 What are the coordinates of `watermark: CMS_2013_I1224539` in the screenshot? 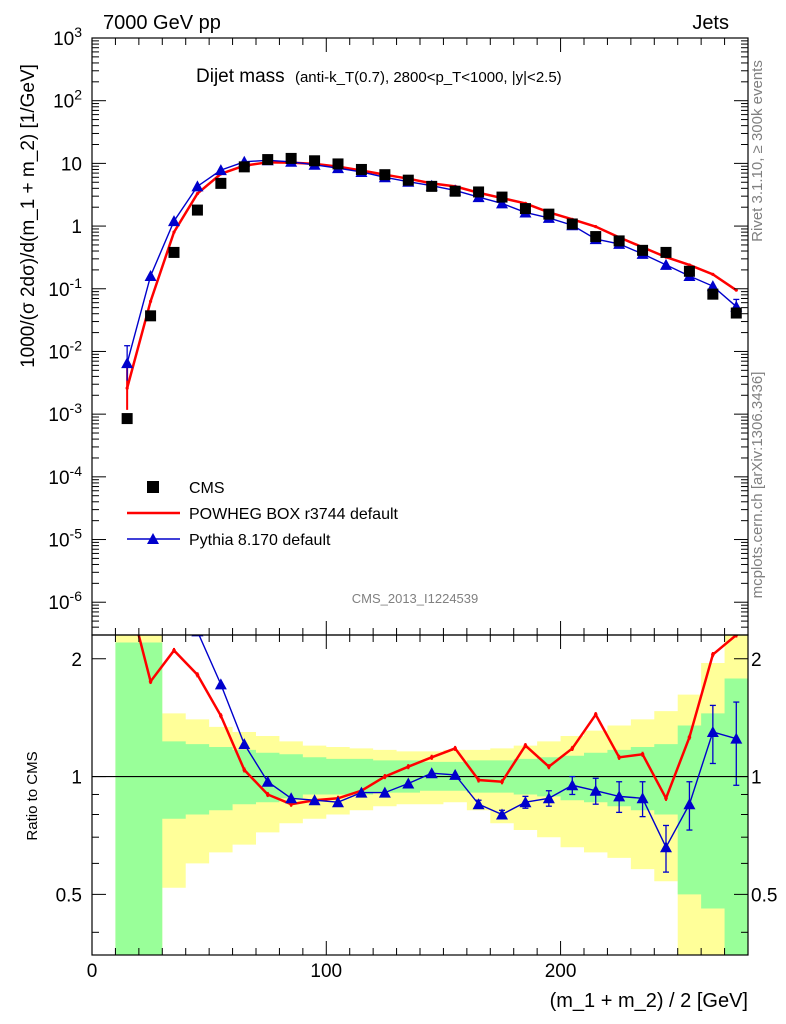 It's located at (415, 598).